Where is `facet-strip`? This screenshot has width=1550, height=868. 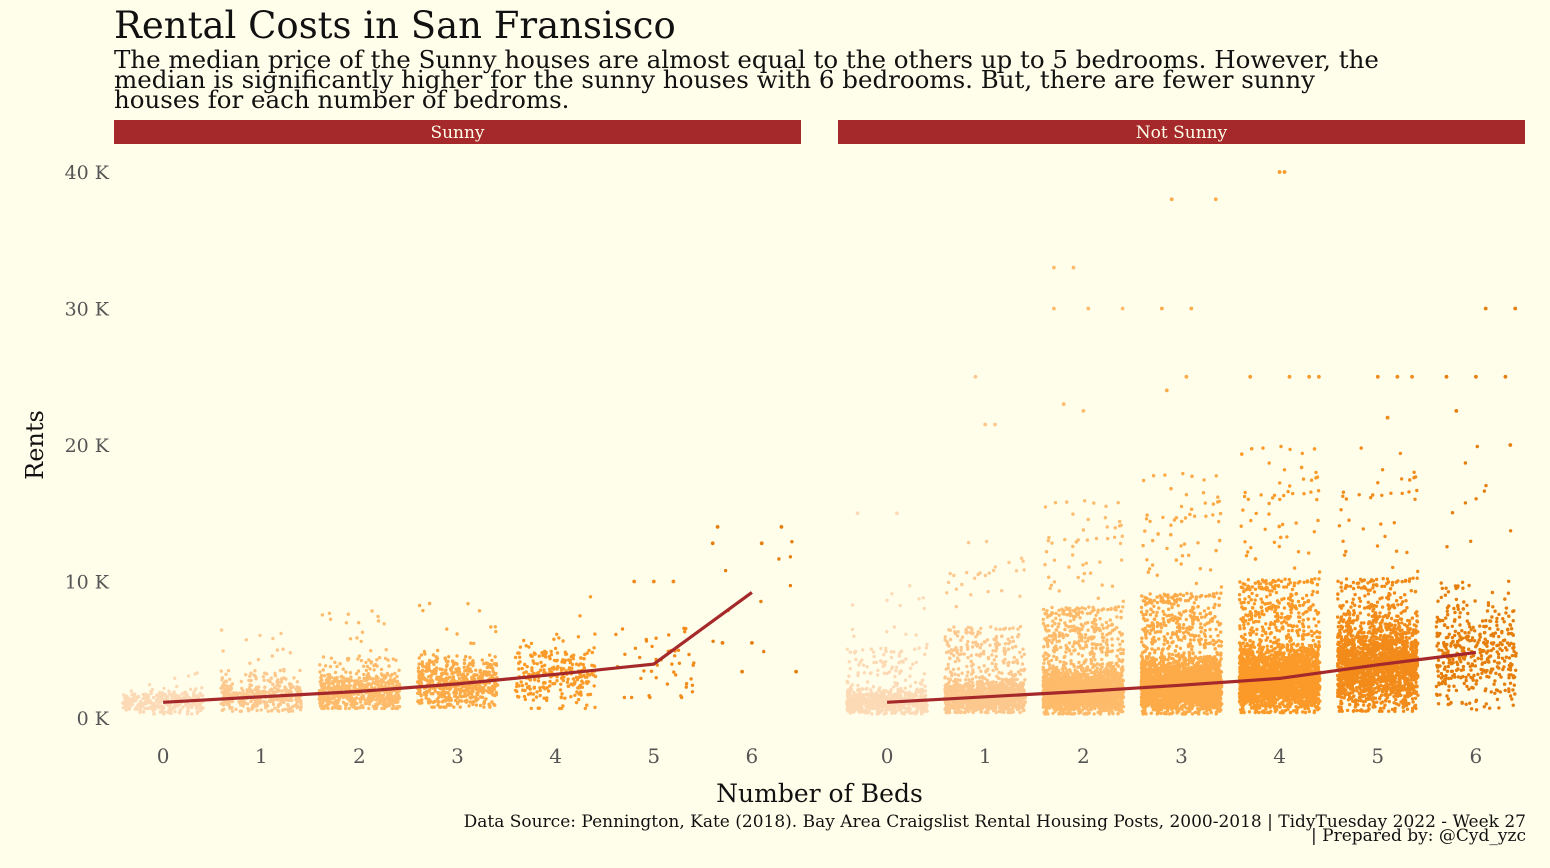
facet-strip is located at coordinates (457, 132).